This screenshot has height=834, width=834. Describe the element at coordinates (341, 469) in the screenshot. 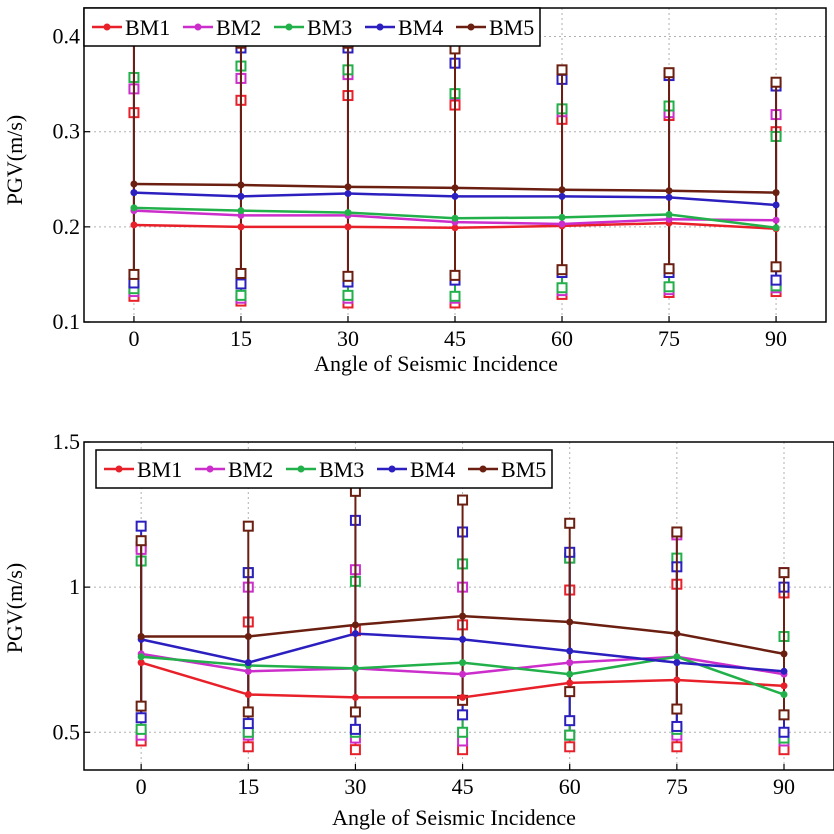

I see `legend-label: BM3` at that location.